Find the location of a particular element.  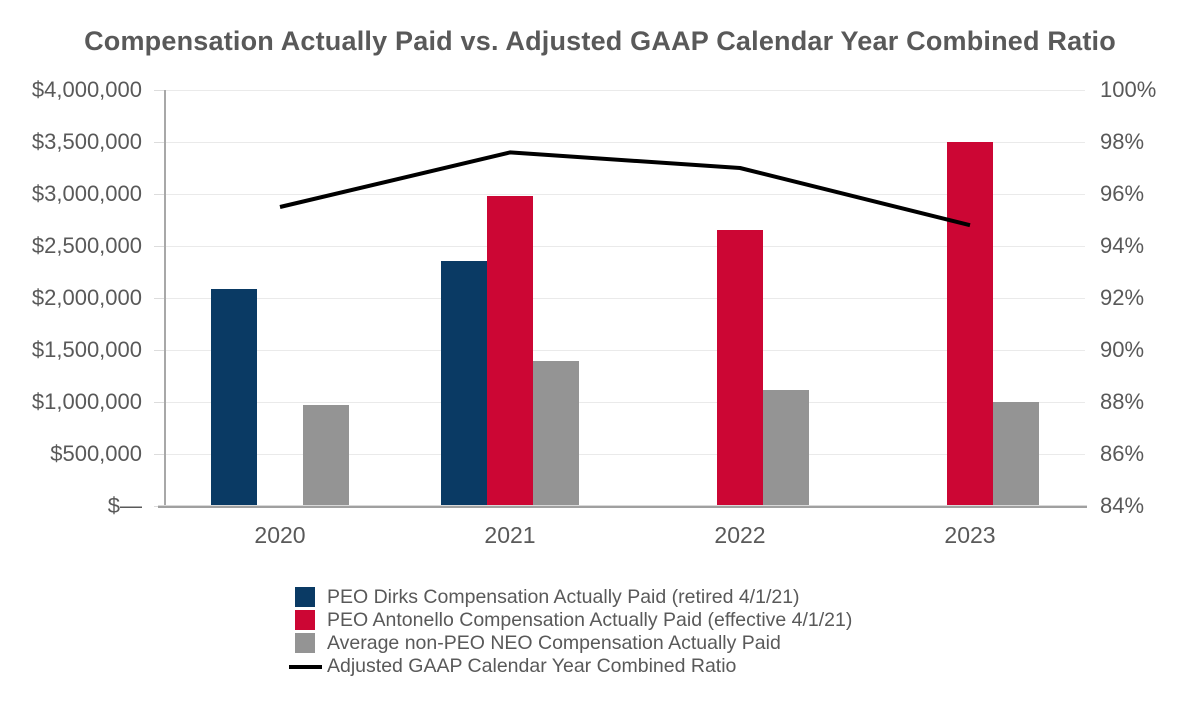

left-axis-line is located at coordinates (165, 298).